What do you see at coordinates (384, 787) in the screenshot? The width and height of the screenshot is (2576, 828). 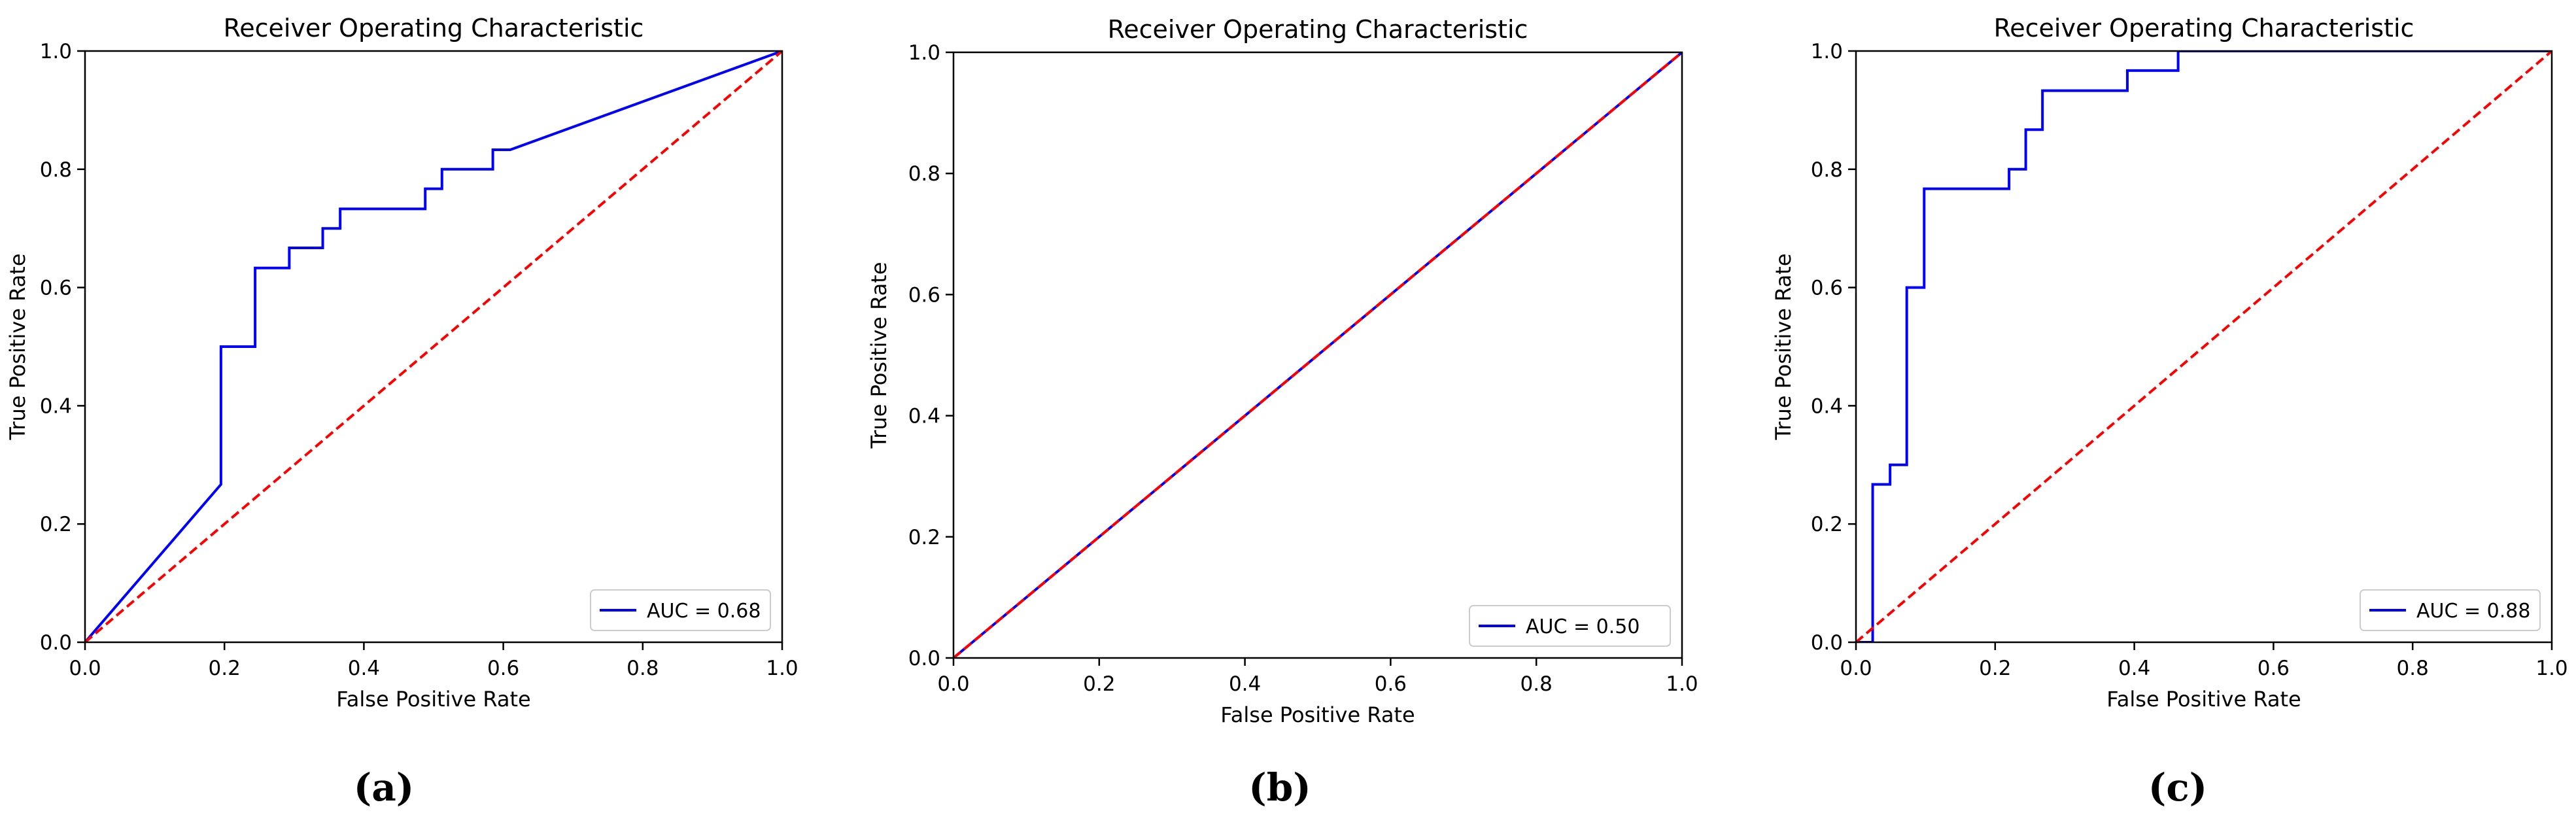 I see `panel-label-a: (a)` at bounding box center [384, 787].